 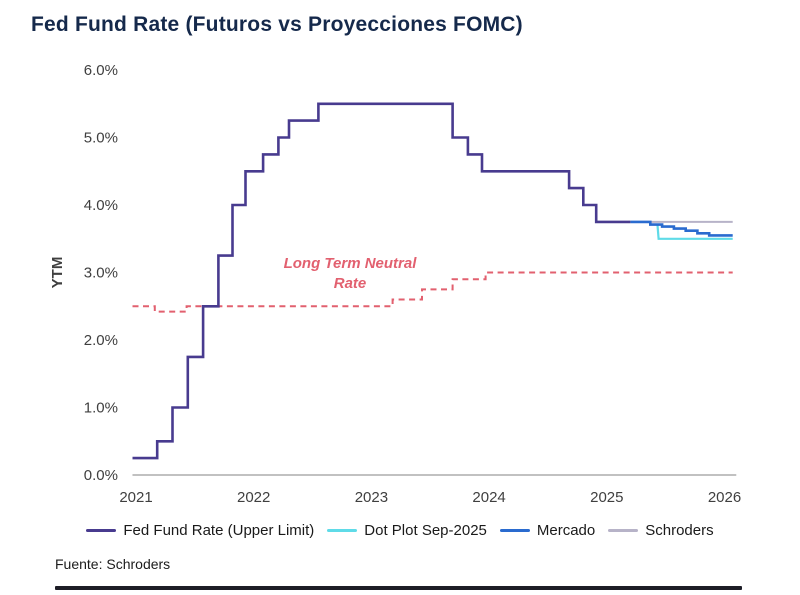 What do you see at coordinates (724, 497) in the screenshot?
I see `x-axis-tick-label: 2026` at bounding box center [724, 497].